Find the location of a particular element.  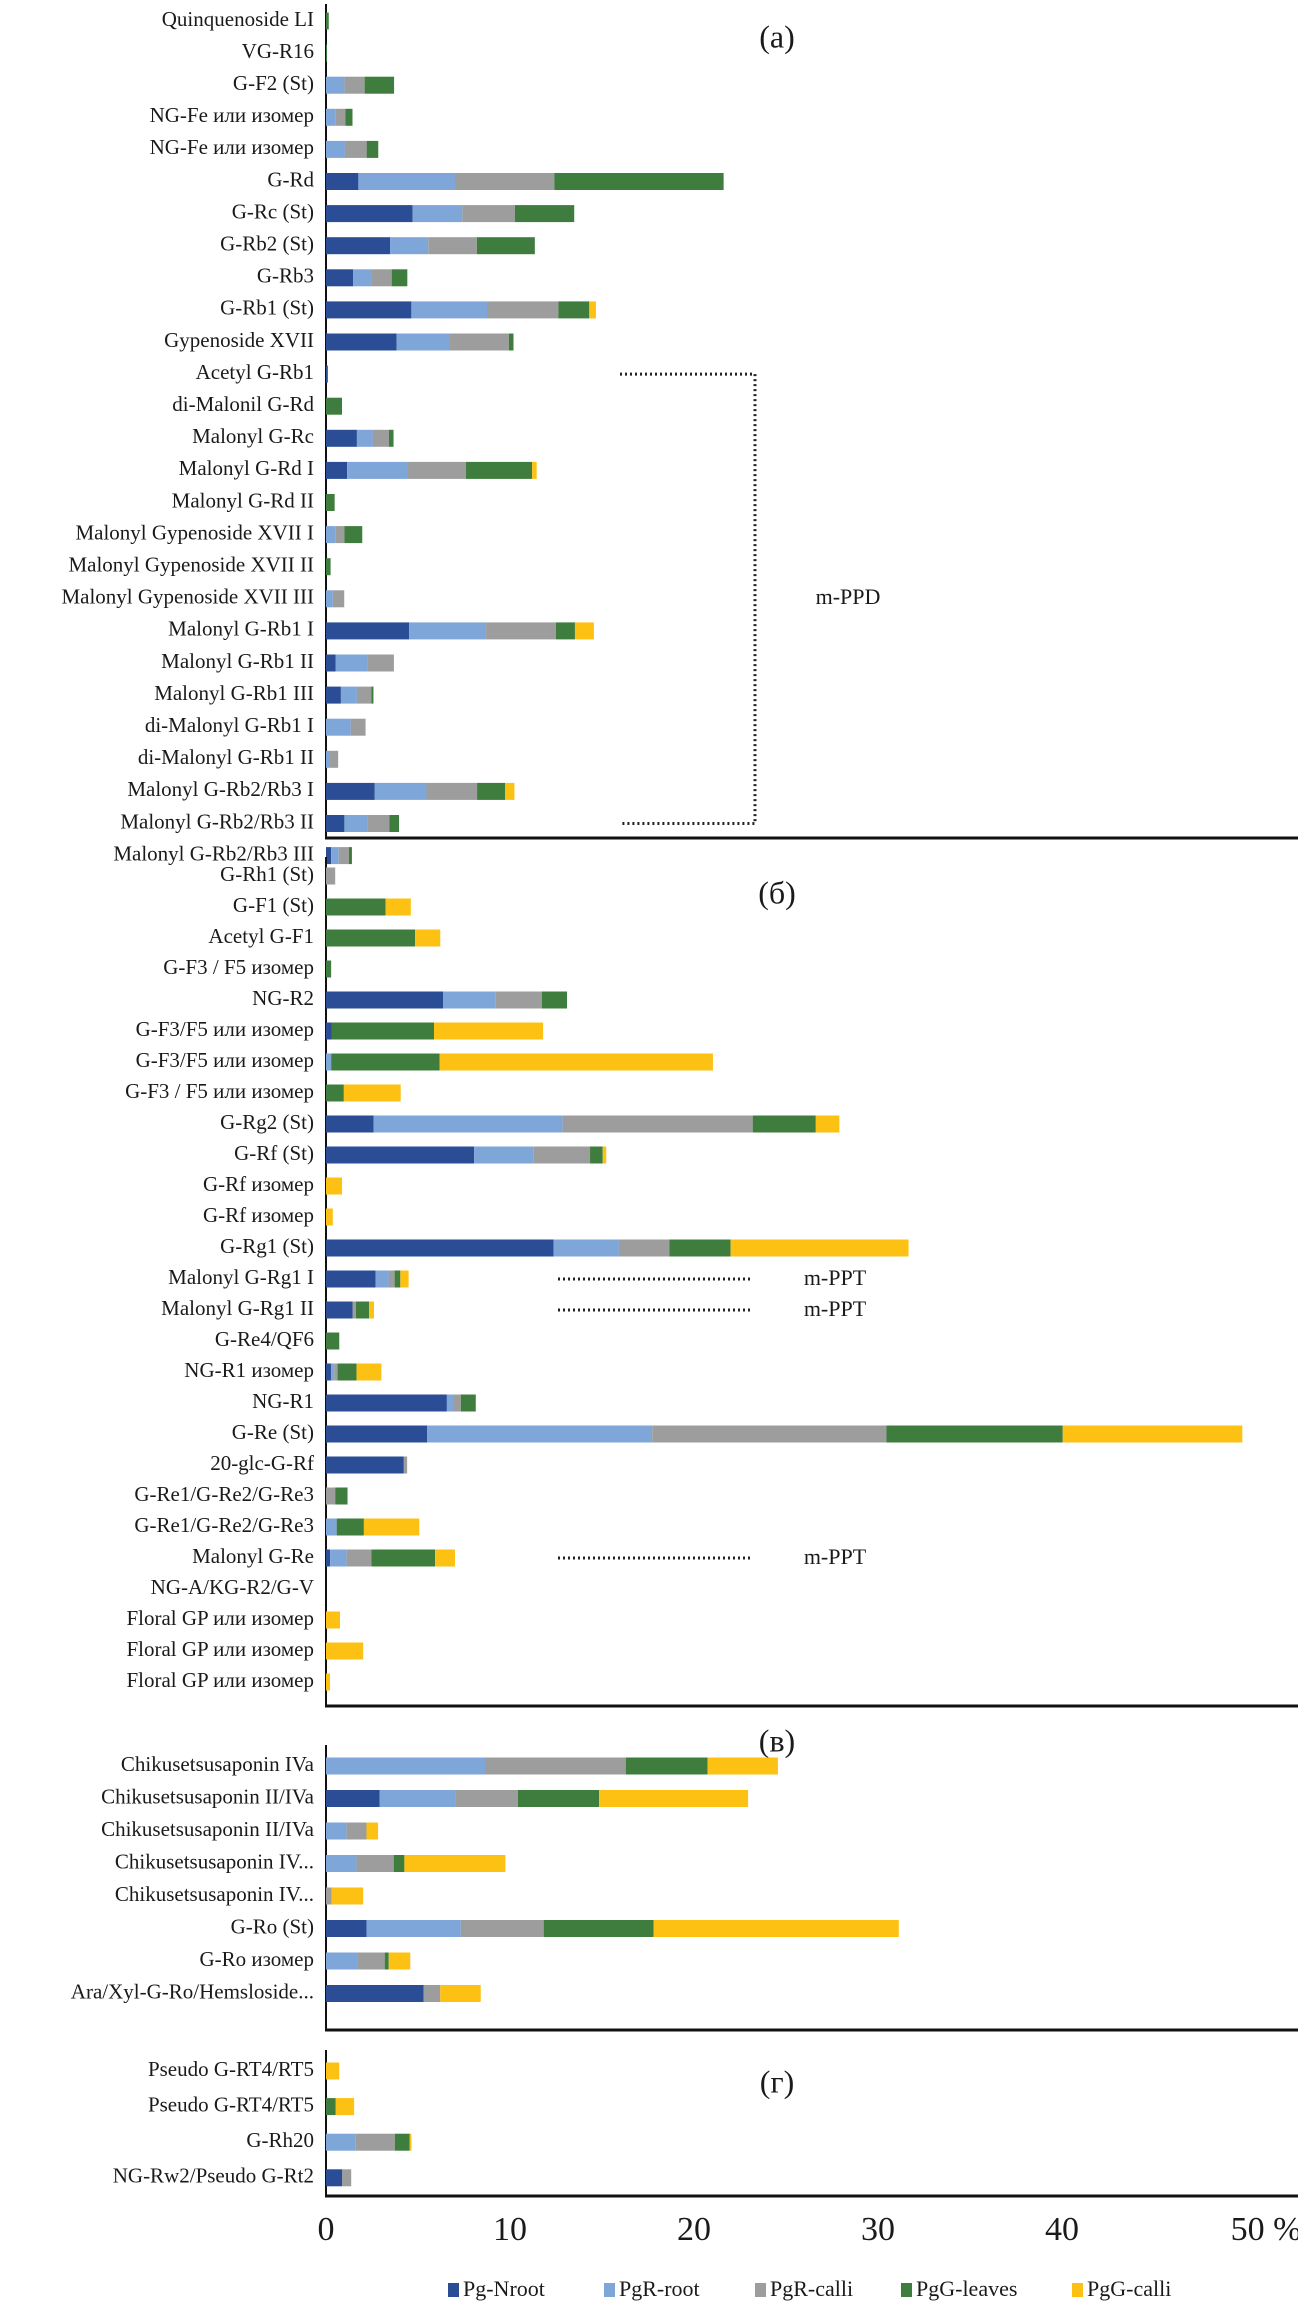

category-label: G-Re1/G-Re2/G-Re3 is located at coordinates (224, 1525).